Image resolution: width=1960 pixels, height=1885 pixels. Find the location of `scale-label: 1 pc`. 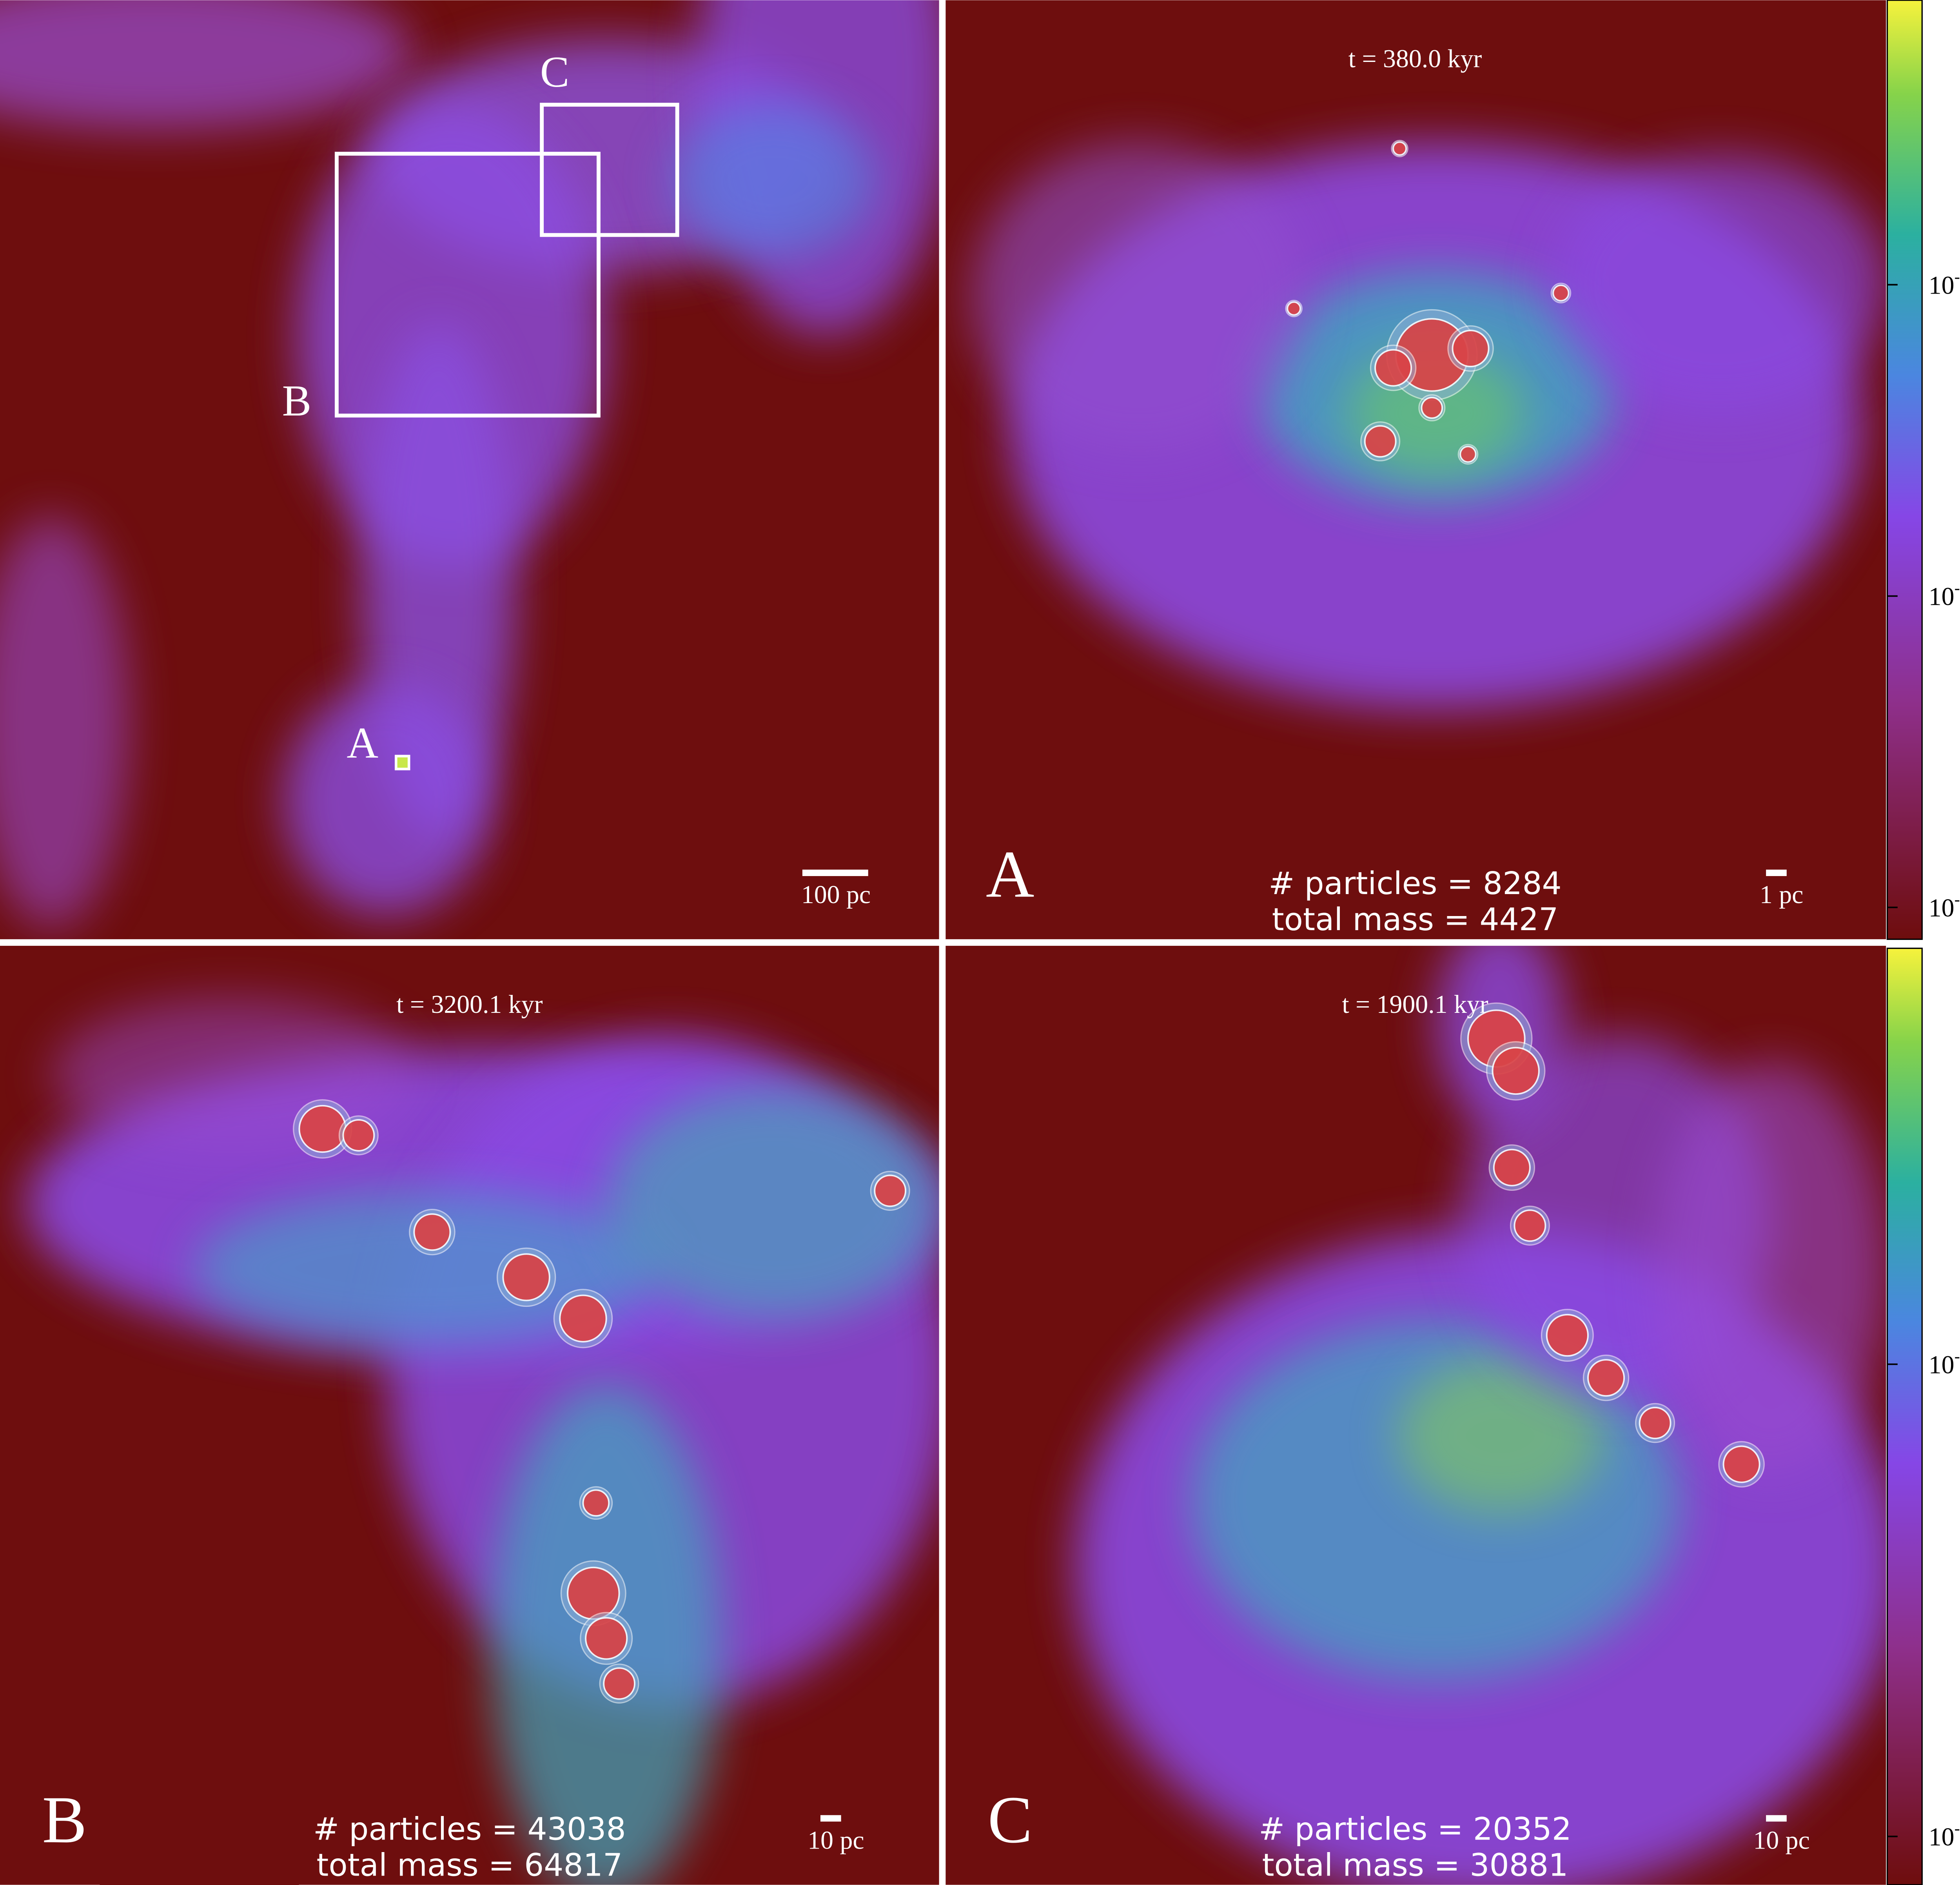

scale-label: 1 pc is located at coordinates (1781, 894).